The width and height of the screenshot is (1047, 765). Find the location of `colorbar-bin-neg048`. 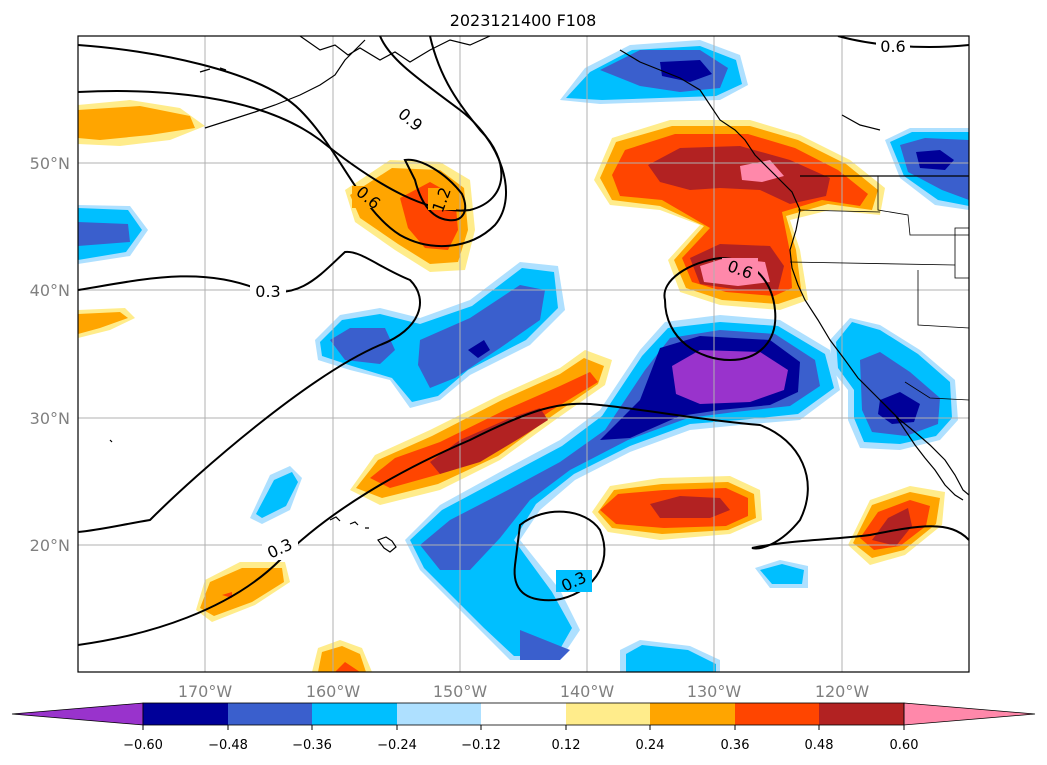

colorbar-bin-neg048 is located at coordinates (270, 714).